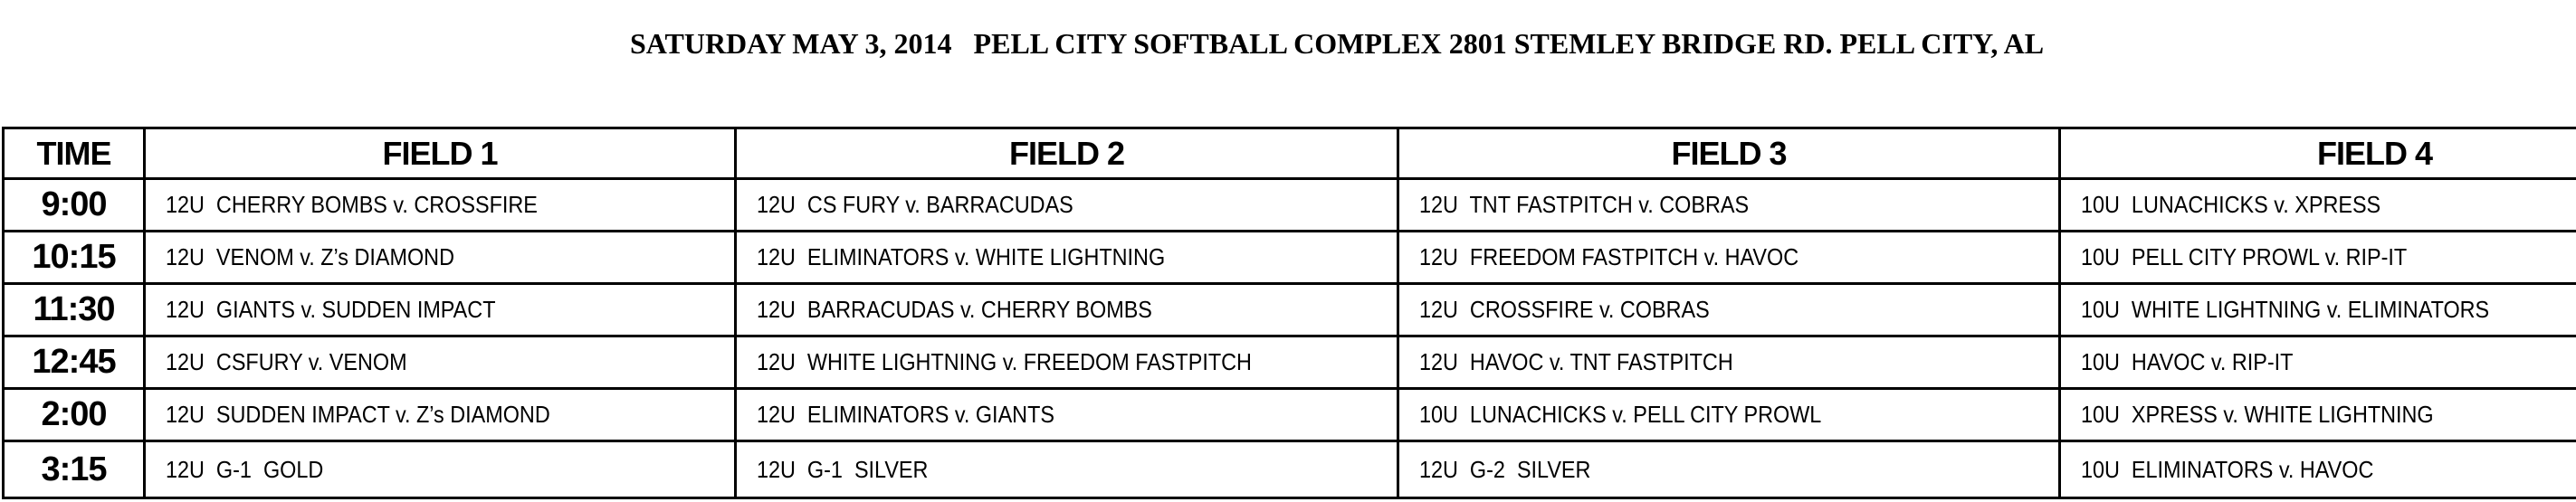 This screenshot has width=2576, height=502. I want to click on game-label: 12U TNT FASTPITCH v. COBRAS, so click(1584, 204).